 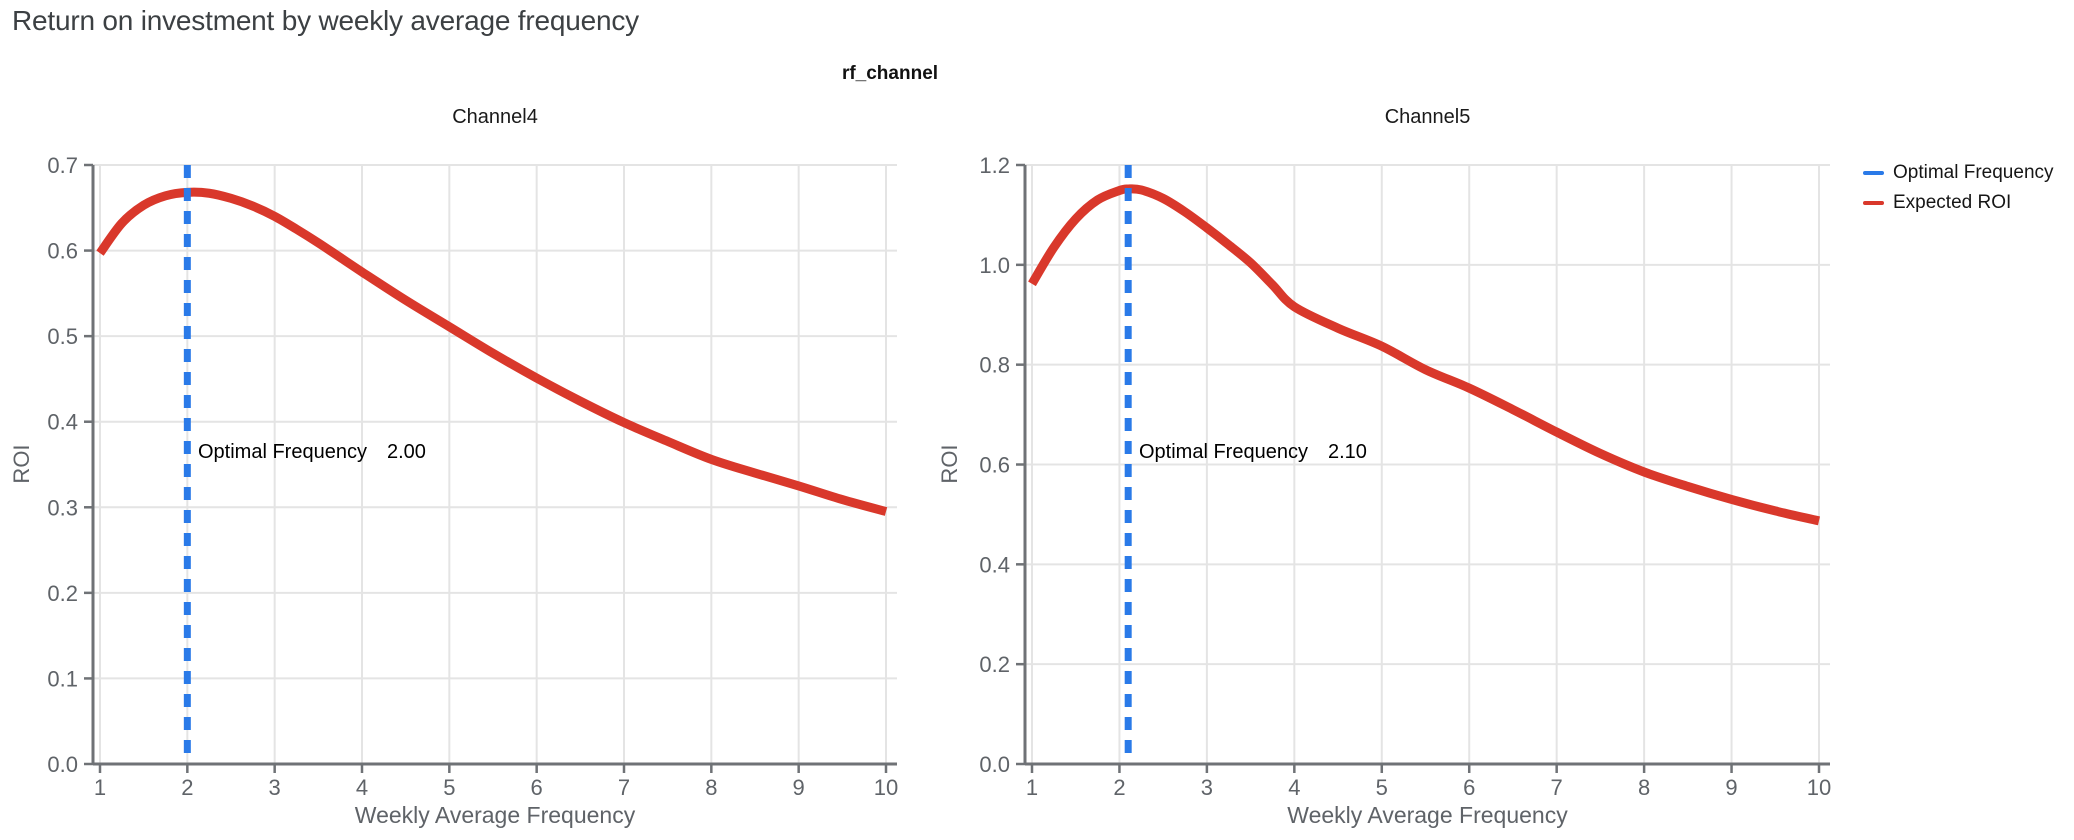 What do you see at coordinates (495, 815) in the screenshot?
I see `x-axis-label-channel4: Weekly Average Frequency` at bounding box center [495, 815].